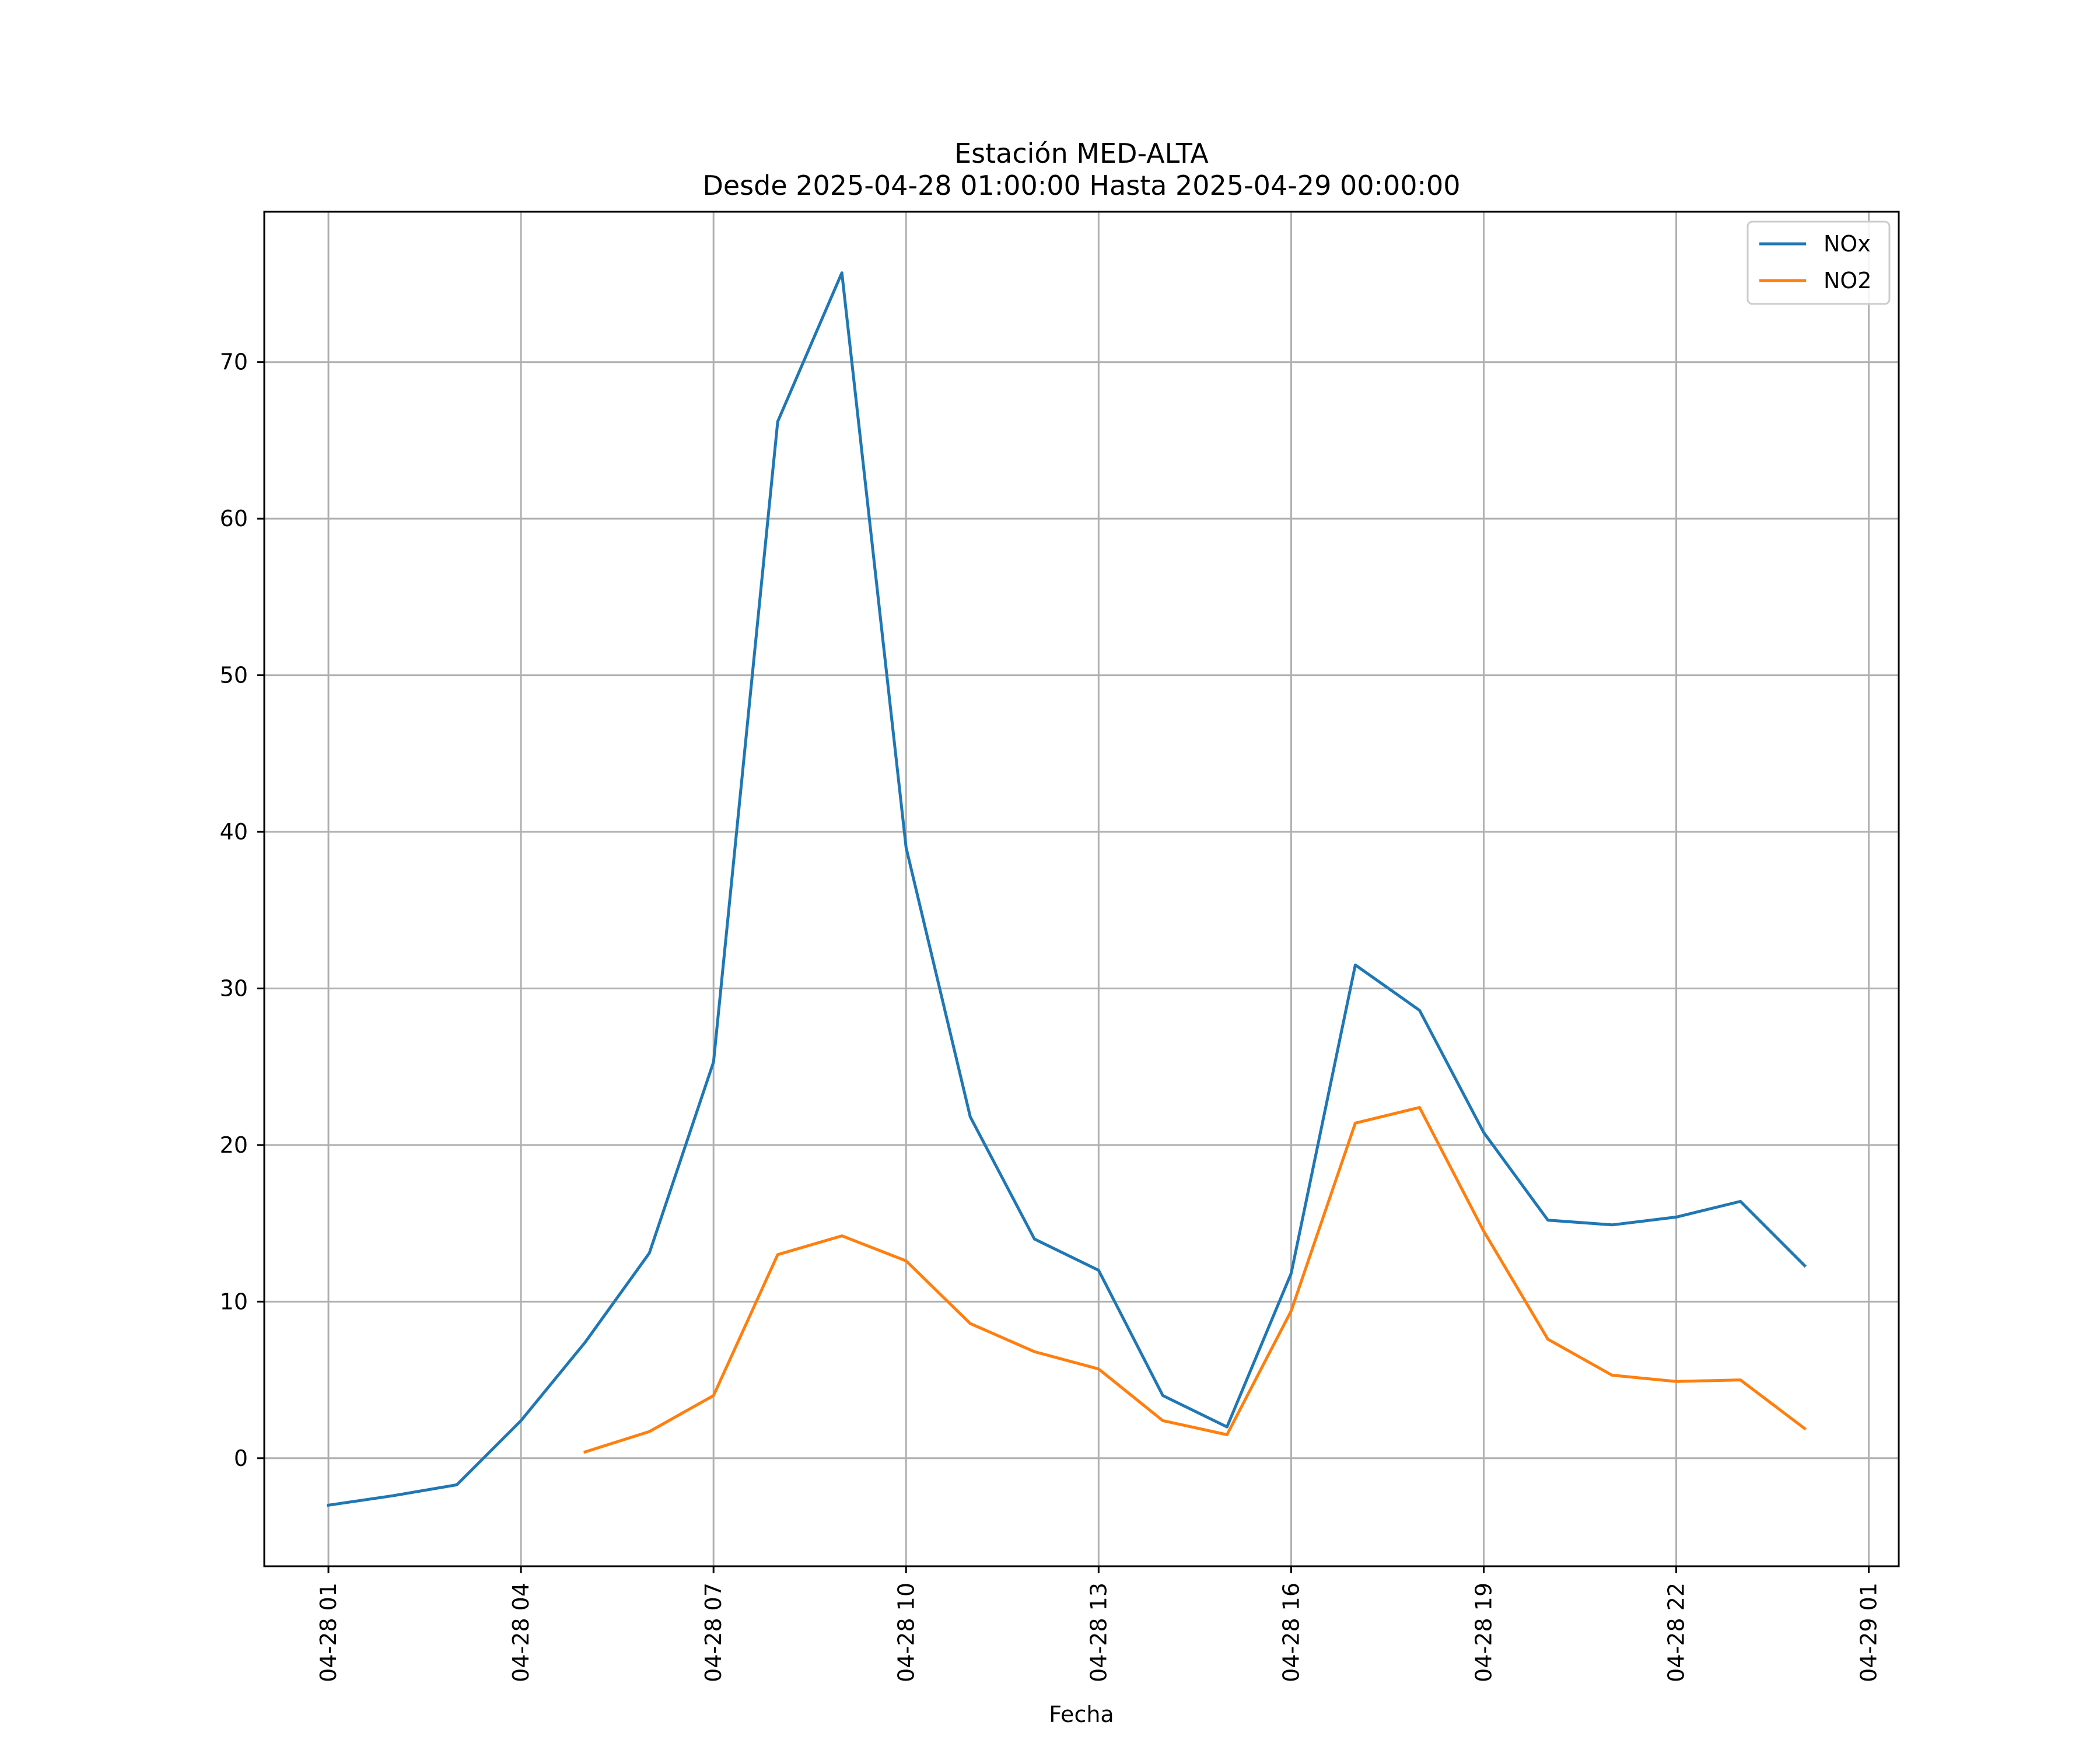  Describe the element at coordinates (234, 1301) in the screenshot. I see `y-tick-label: 10` at that location.